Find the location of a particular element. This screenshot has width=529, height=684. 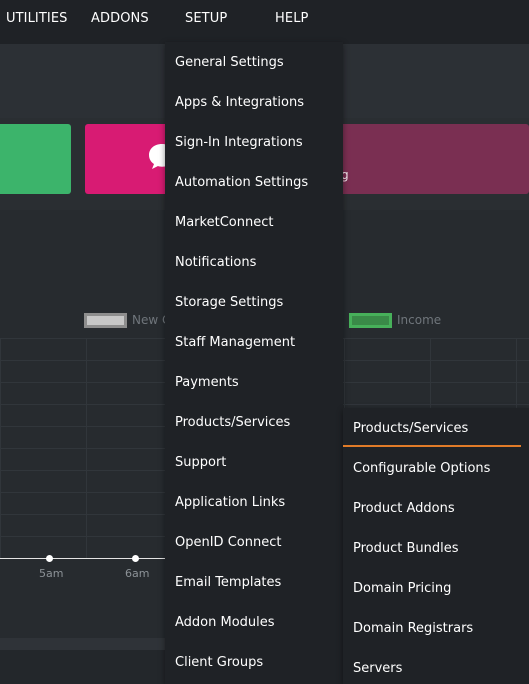

menu-email-templates: Email Templates is located at coordinates (228, 582).